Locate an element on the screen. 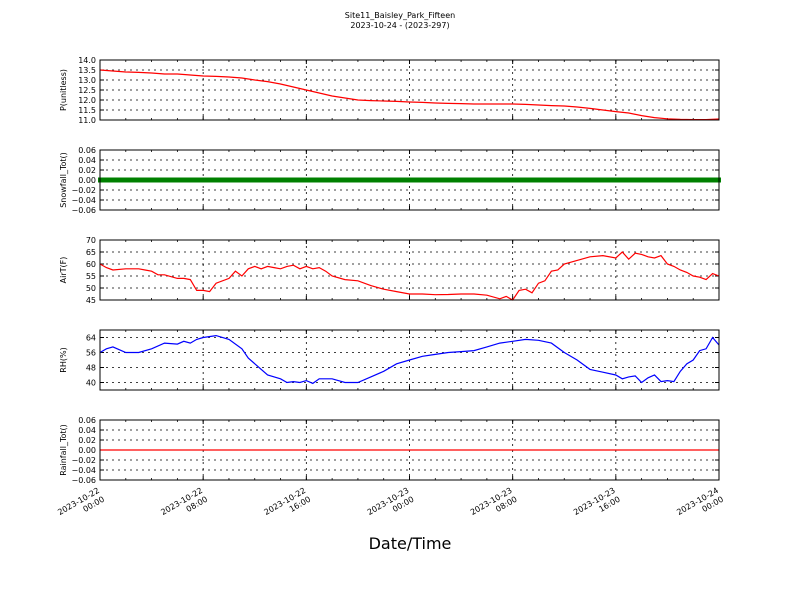  x-tick-label: 2023-10-2308:00 is located at coordinates (494, 506).